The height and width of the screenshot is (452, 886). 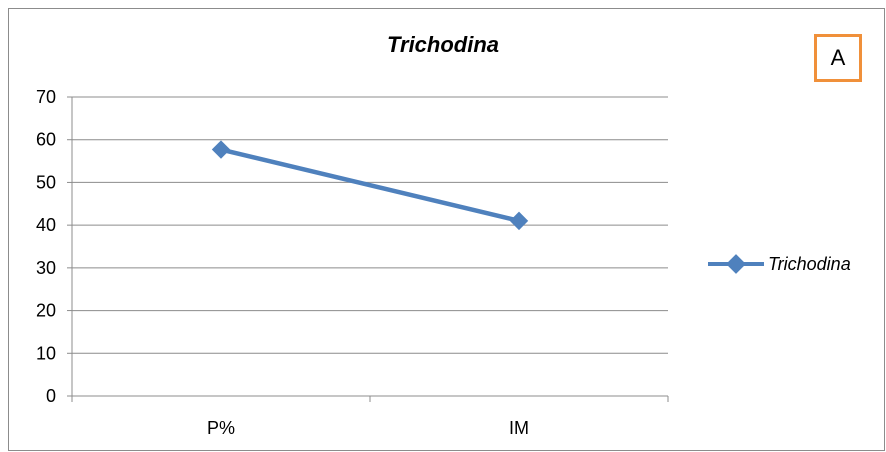 What do you see at coordinates (736, 264) in the screenshot?
I see `legend-marker` at bounding box center [736, 264].